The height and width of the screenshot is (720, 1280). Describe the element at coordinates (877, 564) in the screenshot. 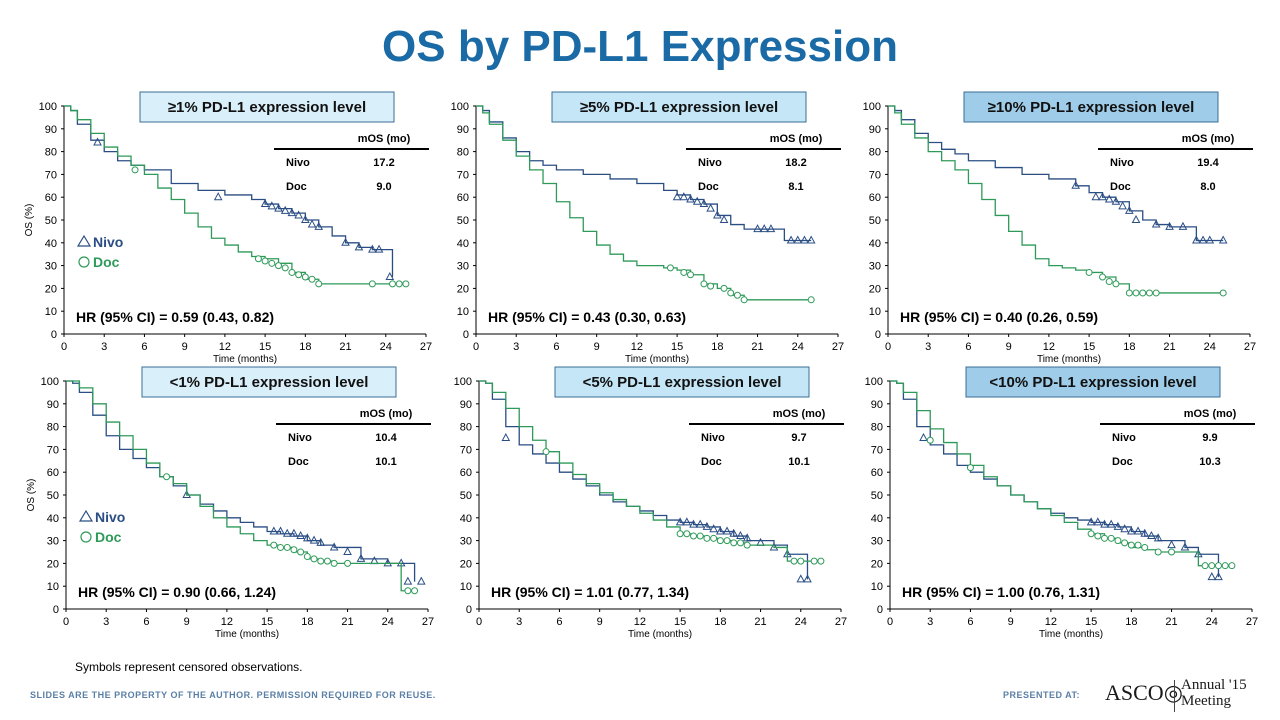

I see `y-tick-label: 20` at that location.